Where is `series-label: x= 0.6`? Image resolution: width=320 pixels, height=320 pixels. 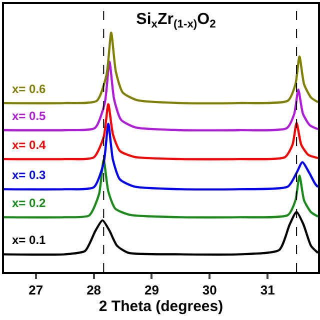
series-label: x= 0.6 is located at coordinates (29, 89).